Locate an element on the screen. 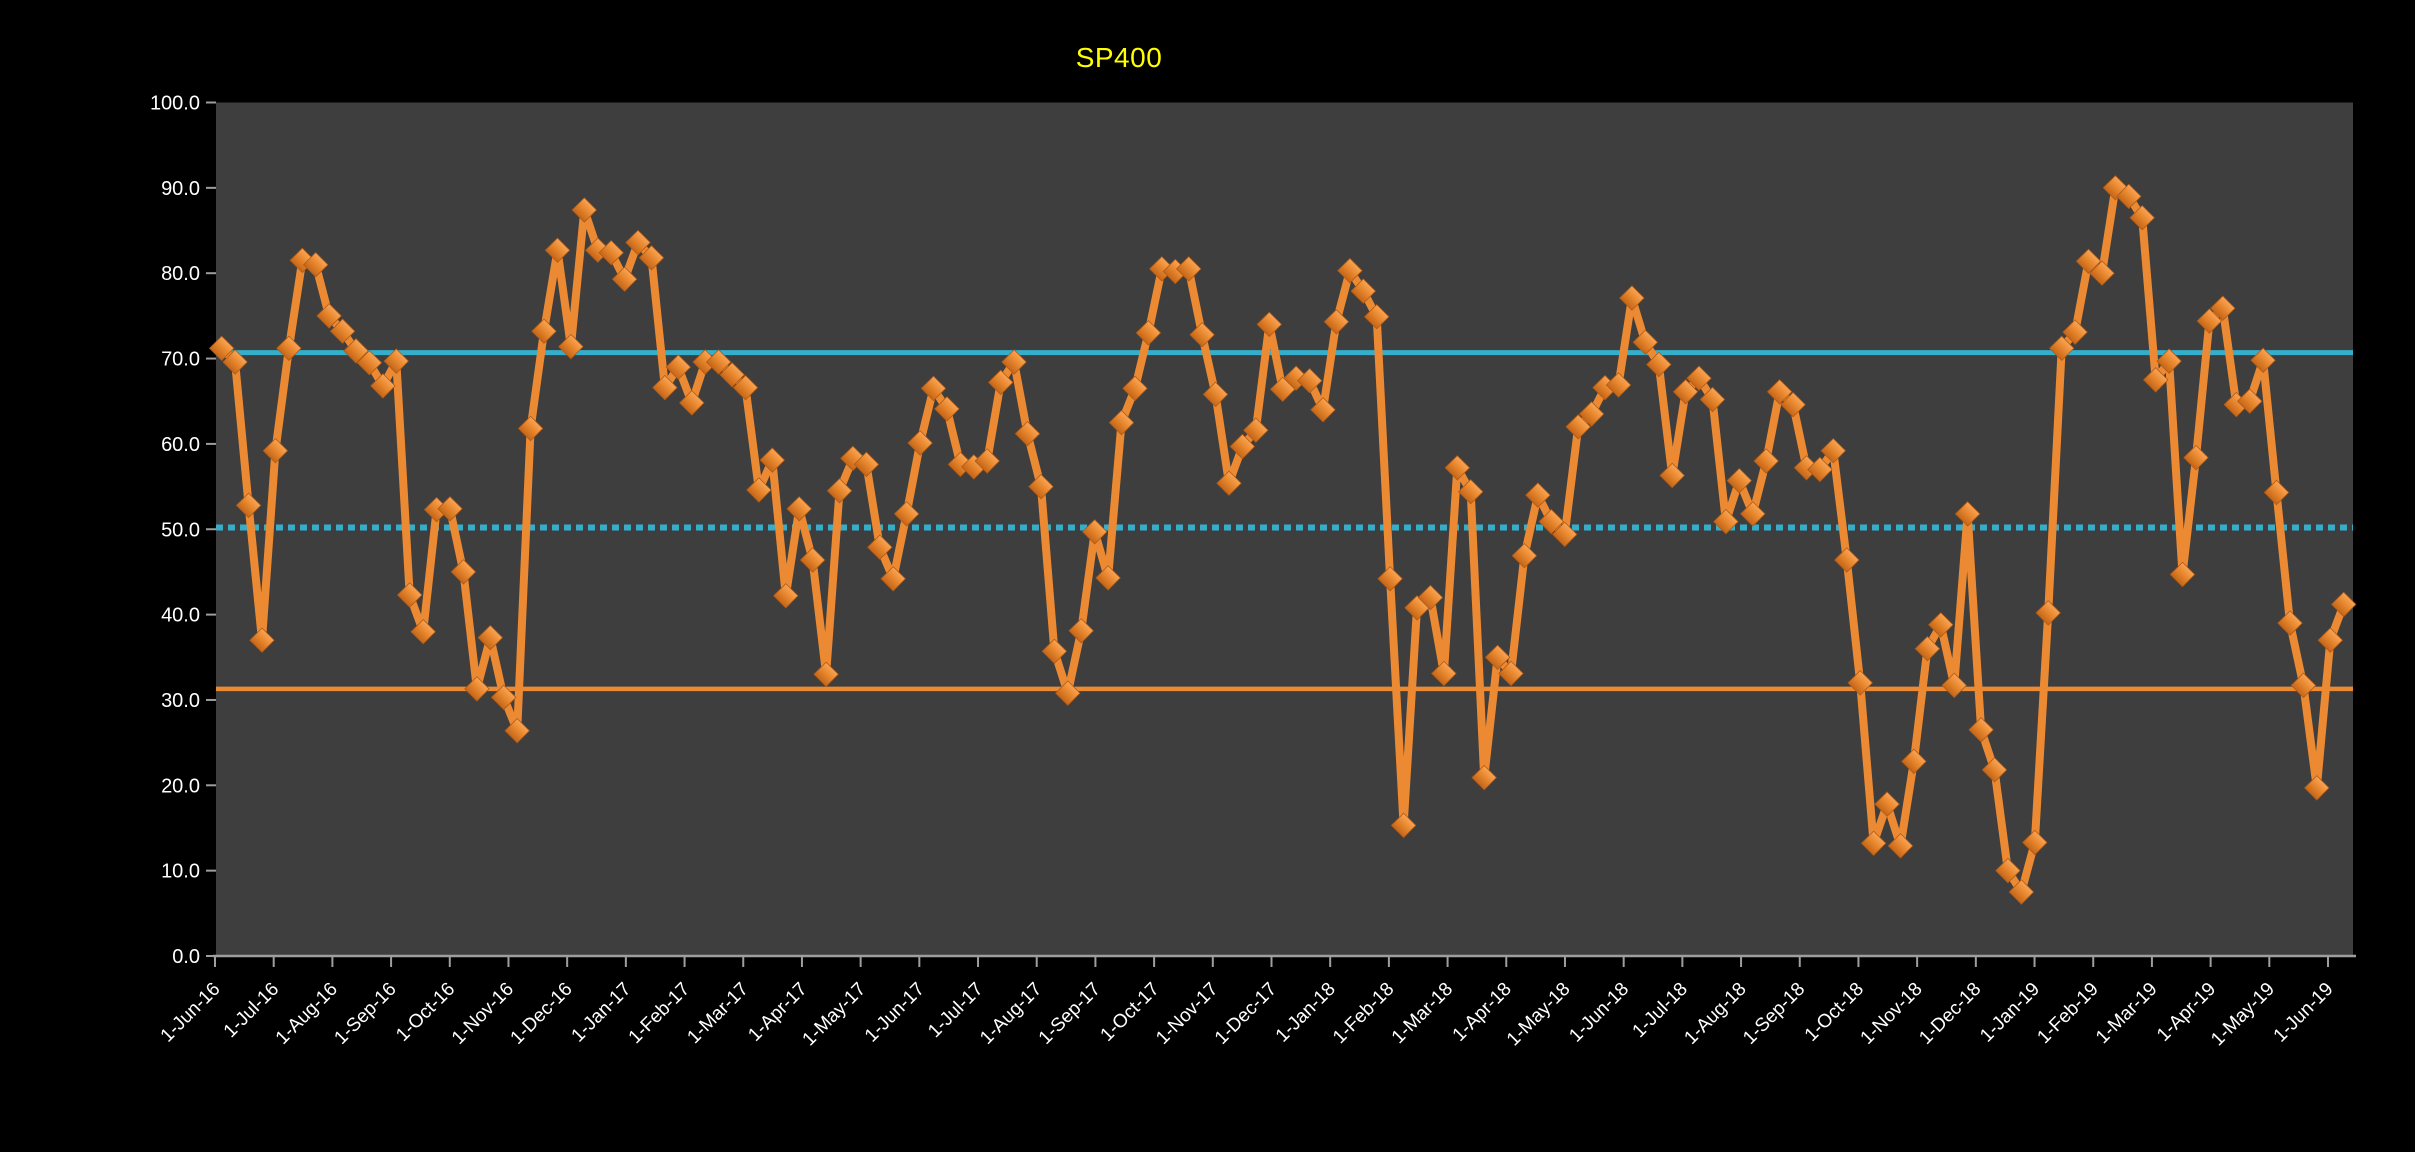 The image size is (2415, 1152). y-axis-tick-label: 80.0 is located at coordinates (180, 274).